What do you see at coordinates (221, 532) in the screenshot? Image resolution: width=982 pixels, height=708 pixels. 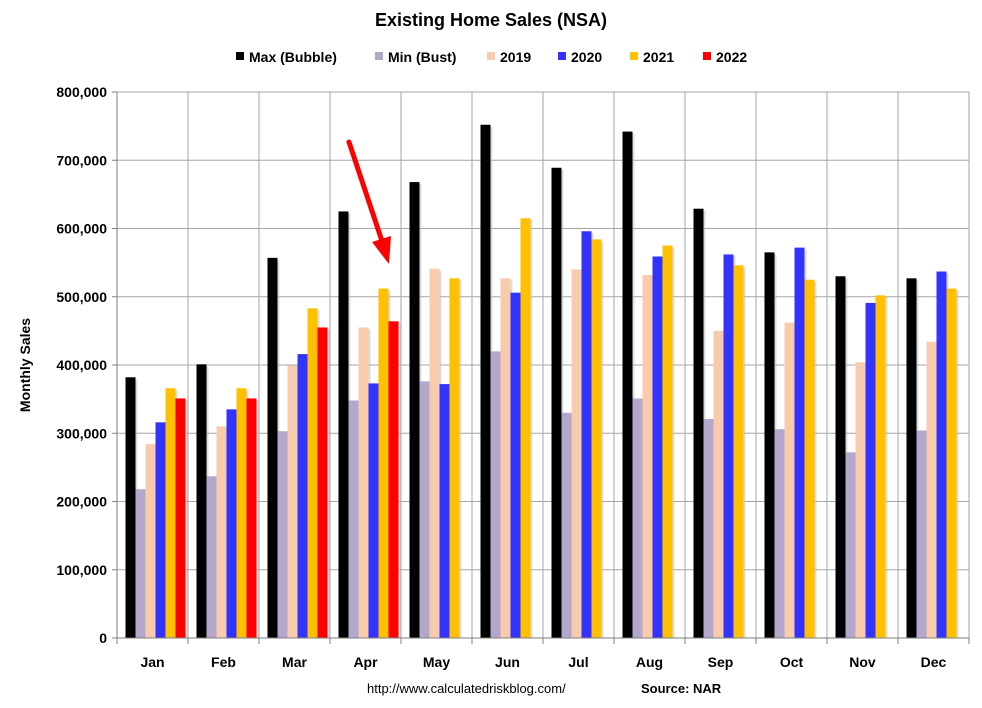 I see `bar-feb-2019` at bounding box center [221, 532].